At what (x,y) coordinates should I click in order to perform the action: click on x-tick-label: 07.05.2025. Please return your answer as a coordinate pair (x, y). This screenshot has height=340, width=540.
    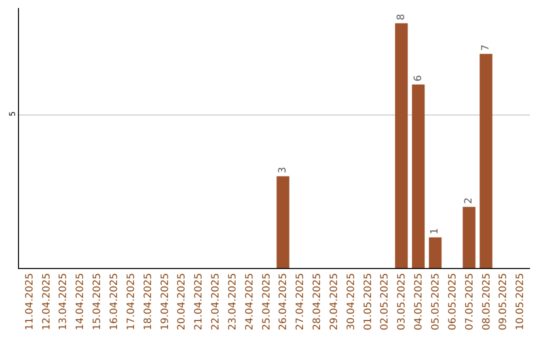
    Looking at the image, I should click on (470, 301).